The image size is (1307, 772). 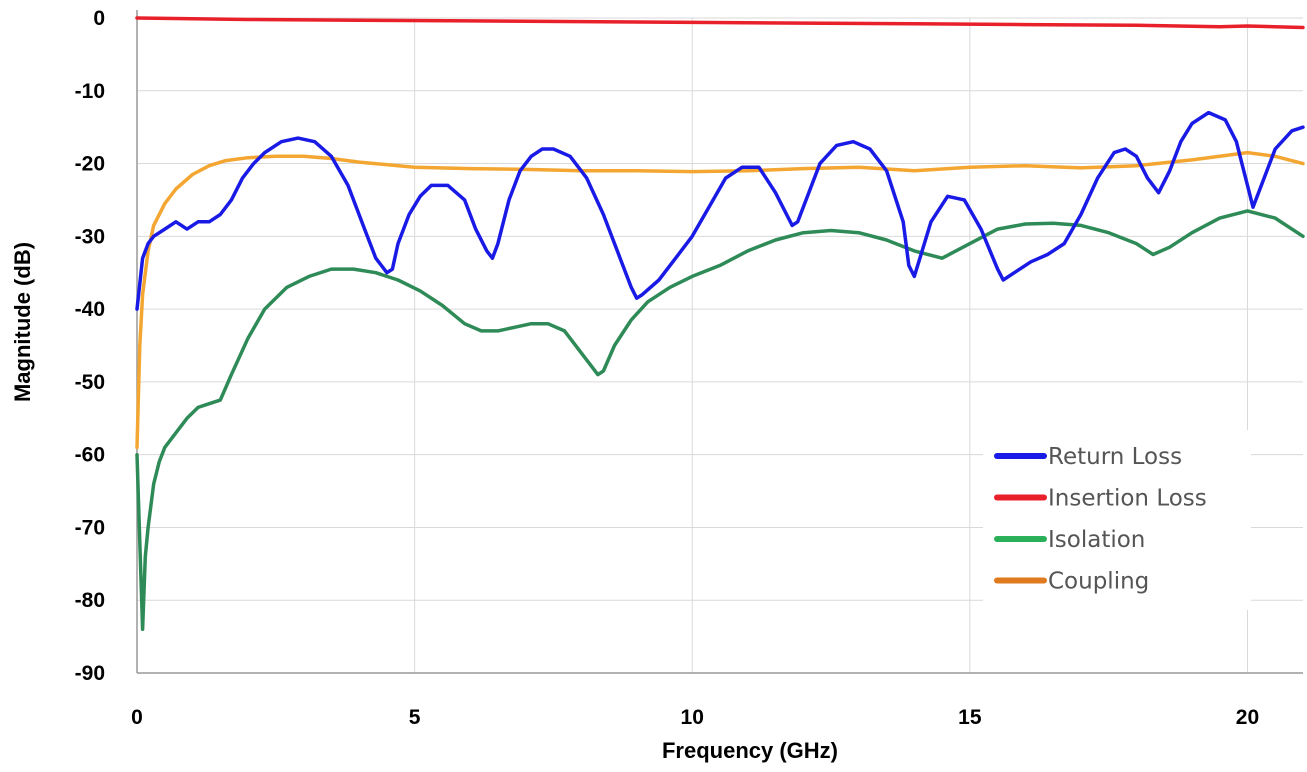 I want to click on y-axis-title: Magnitude (dB), so click(x=22, y=322).